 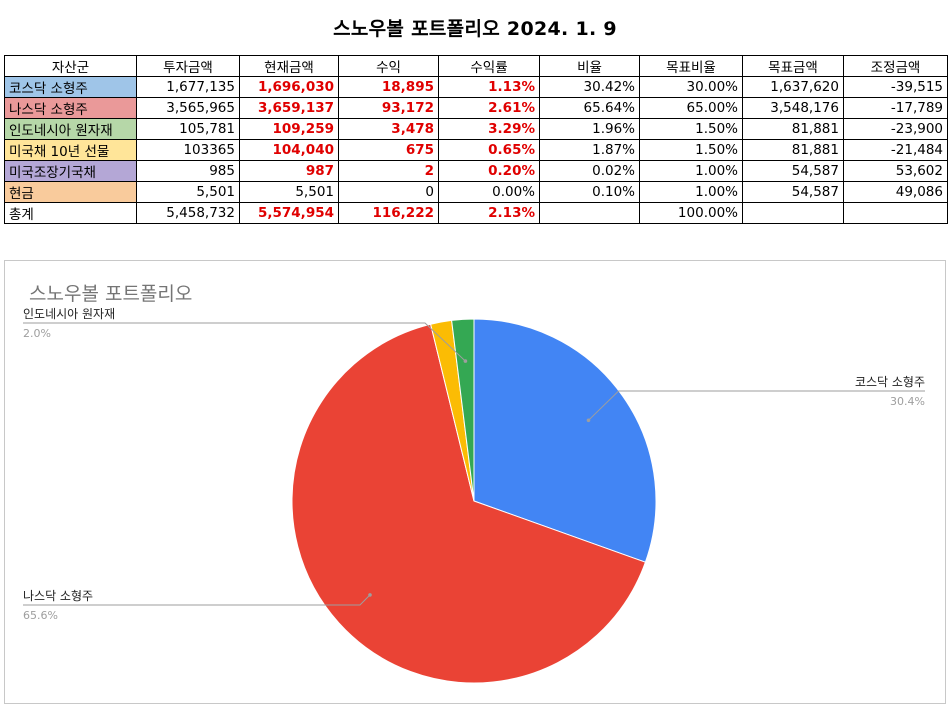 I want to click on chart-title: 스노우볼 포트폴리오, so click(x=111, y=294).